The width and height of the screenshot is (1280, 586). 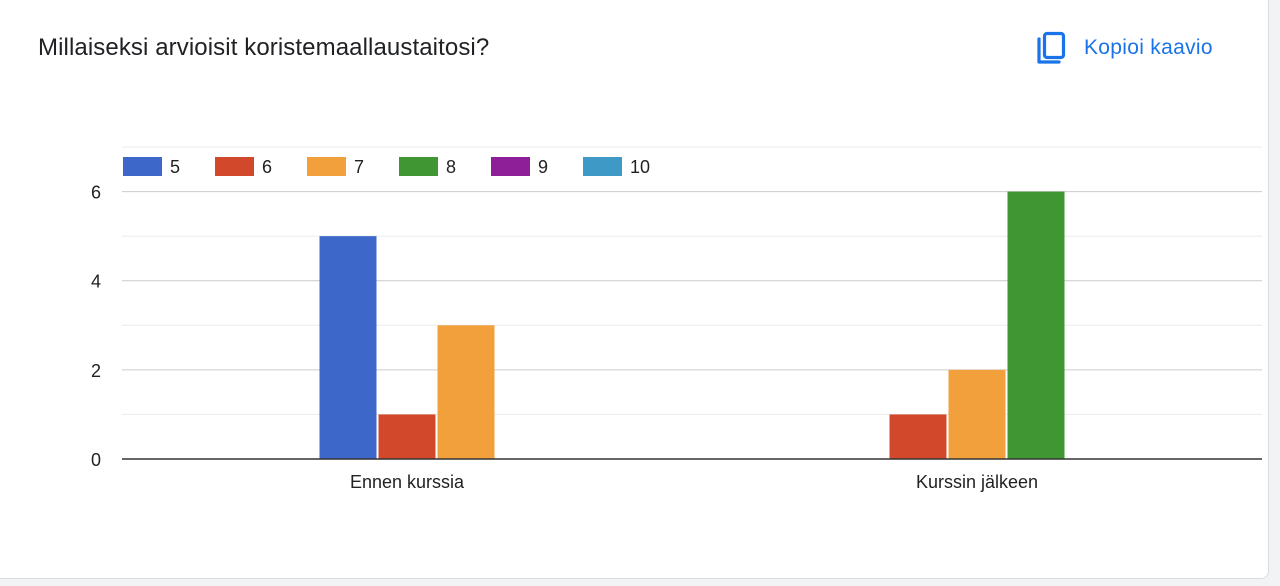 I want to click on y-tick-label: 0, so click(x=96, y=460).